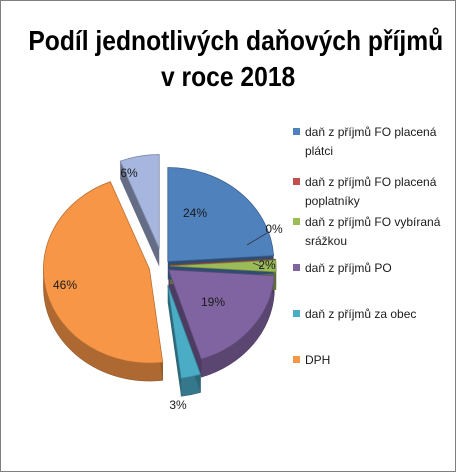 This screenshot has width=456, height=473. What do you see at coordinates (379, 360) in the screenshot?
I see `legend-label-5: DPH` at bounding box center [379, 360].